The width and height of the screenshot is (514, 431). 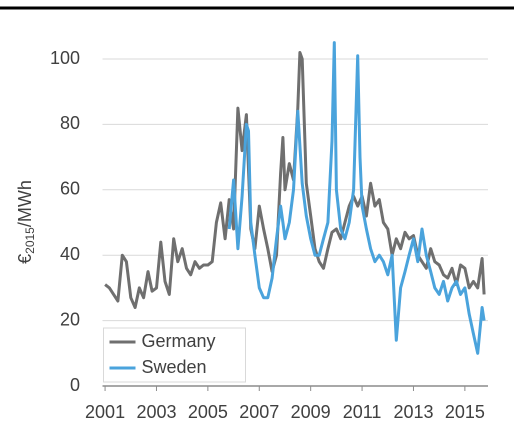 I want to click on y-label-rest: /MWh, so click(x=25, y=203).